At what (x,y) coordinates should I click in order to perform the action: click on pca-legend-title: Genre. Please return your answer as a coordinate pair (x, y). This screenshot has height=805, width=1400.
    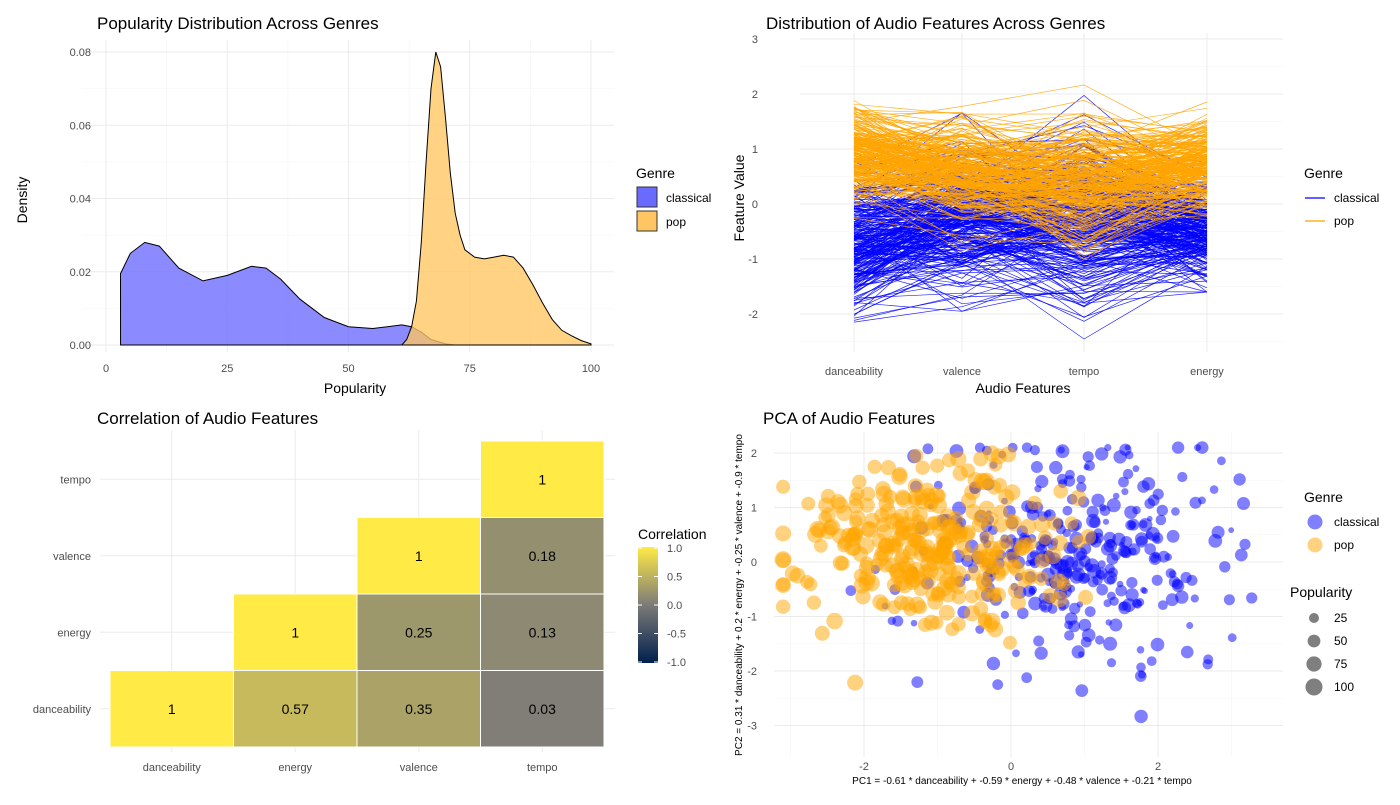
    Looking at the image, I should click on (1323, 497).